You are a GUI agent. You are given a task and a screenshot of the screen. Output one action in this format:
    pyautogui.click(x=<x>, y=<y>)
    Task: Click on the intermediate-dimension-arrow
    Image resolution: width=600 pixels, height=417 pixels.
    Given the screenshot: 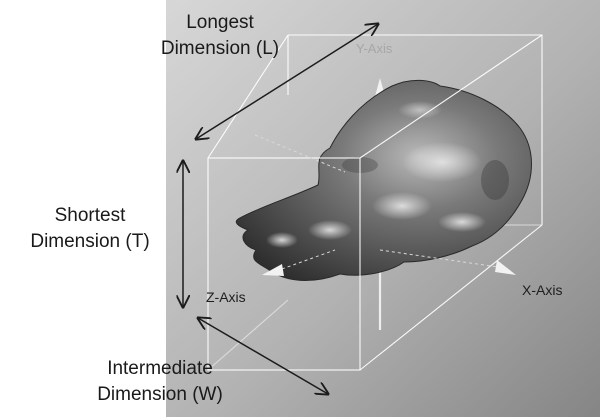 What is the action you would take?
    pyautogui.click(x=263, y=356)
    